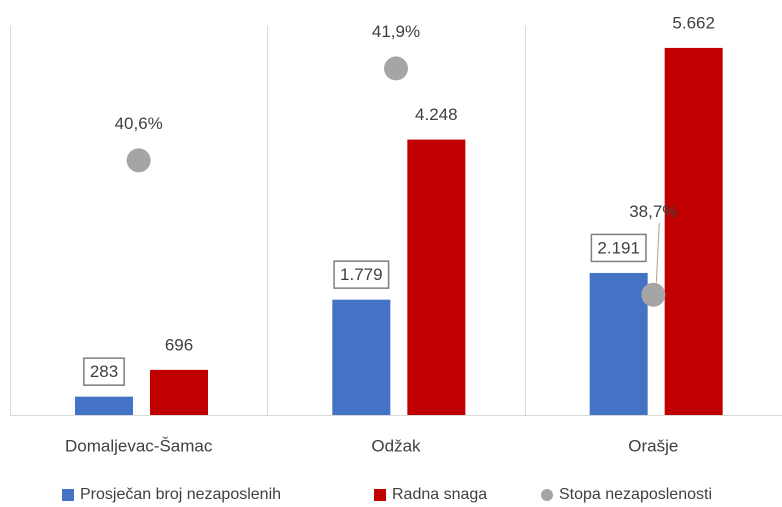 The width and height of the screenshot is (782, 507). I want to click on x-tick-label: Odžak, so click(396, 445).